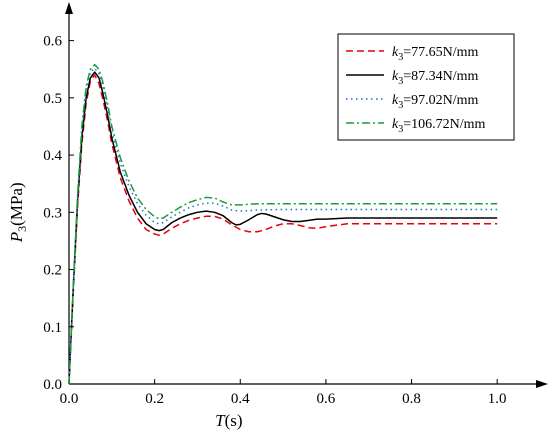 The width and height of the screenshot is (550, 436). I want to click on y-axis-label: P3(MPa), so click(18, 212).